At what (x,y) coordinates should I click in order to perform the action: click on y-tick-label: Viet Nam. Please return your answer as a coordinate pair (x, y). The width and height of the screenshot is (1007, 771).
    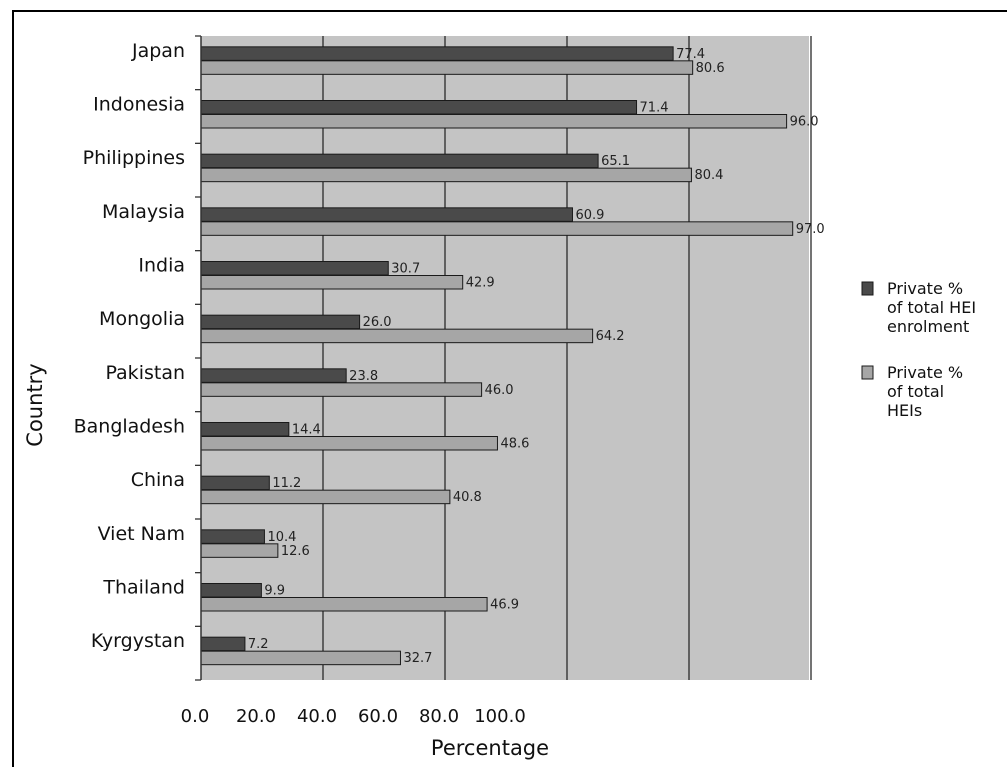
    Looking at the image, I should click on (141, 534).